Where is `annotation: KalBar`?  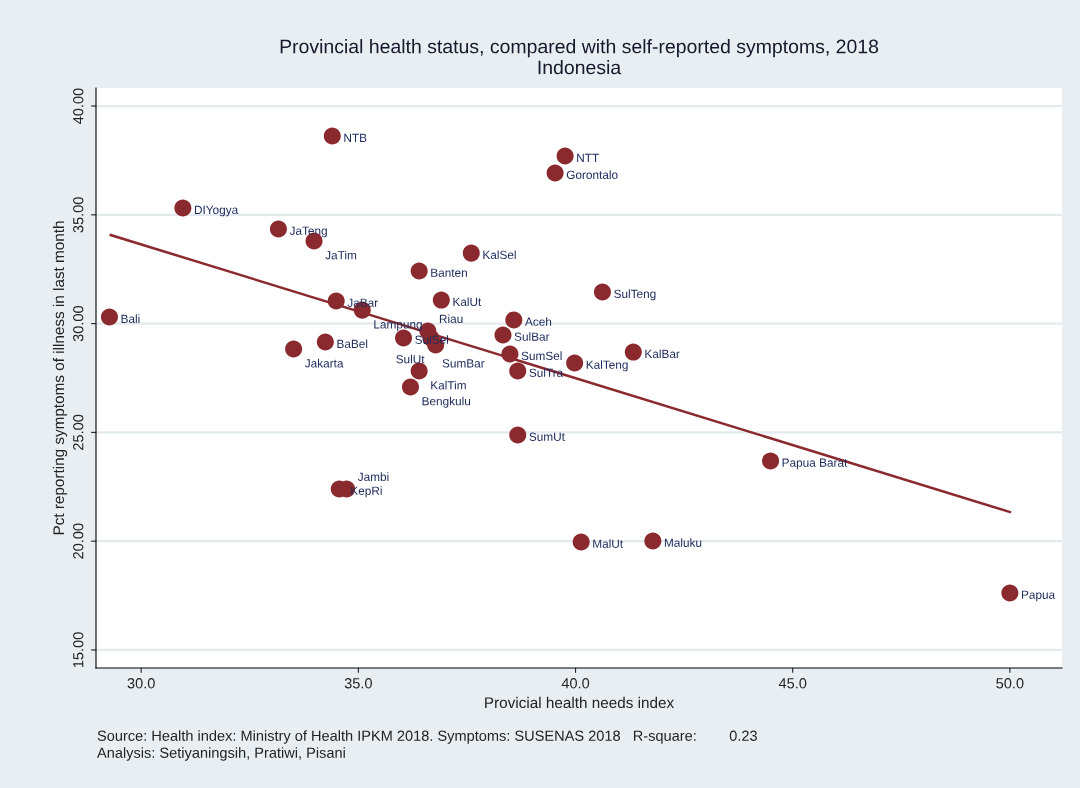
annotation: KalBar is located at coordinates (662, 354).